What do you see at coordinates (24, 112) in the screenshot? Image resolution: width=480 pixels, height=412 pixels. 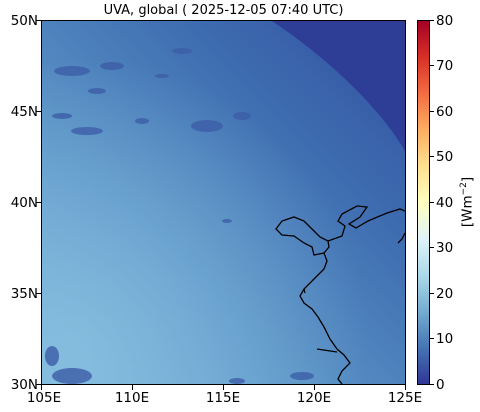 I see `y-tick-label: 45N` at bounding box center [24, 112].